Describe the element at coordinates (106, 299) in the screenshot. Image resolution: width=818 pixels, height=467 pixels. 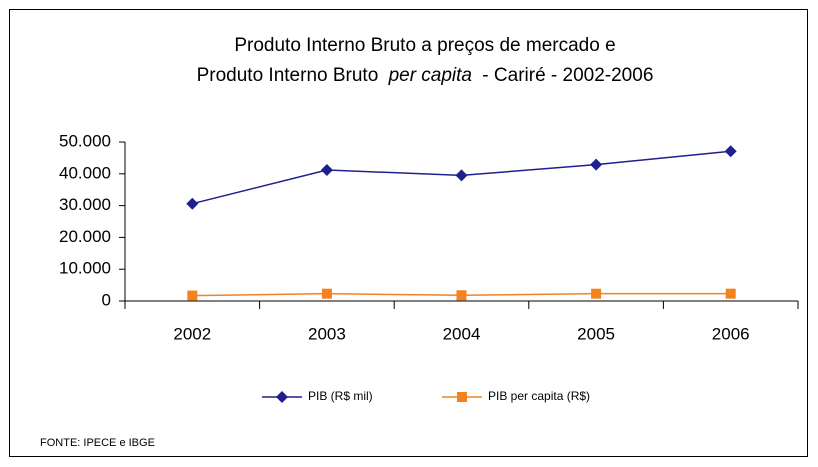
I see `y-tick-label: 0` at that location.